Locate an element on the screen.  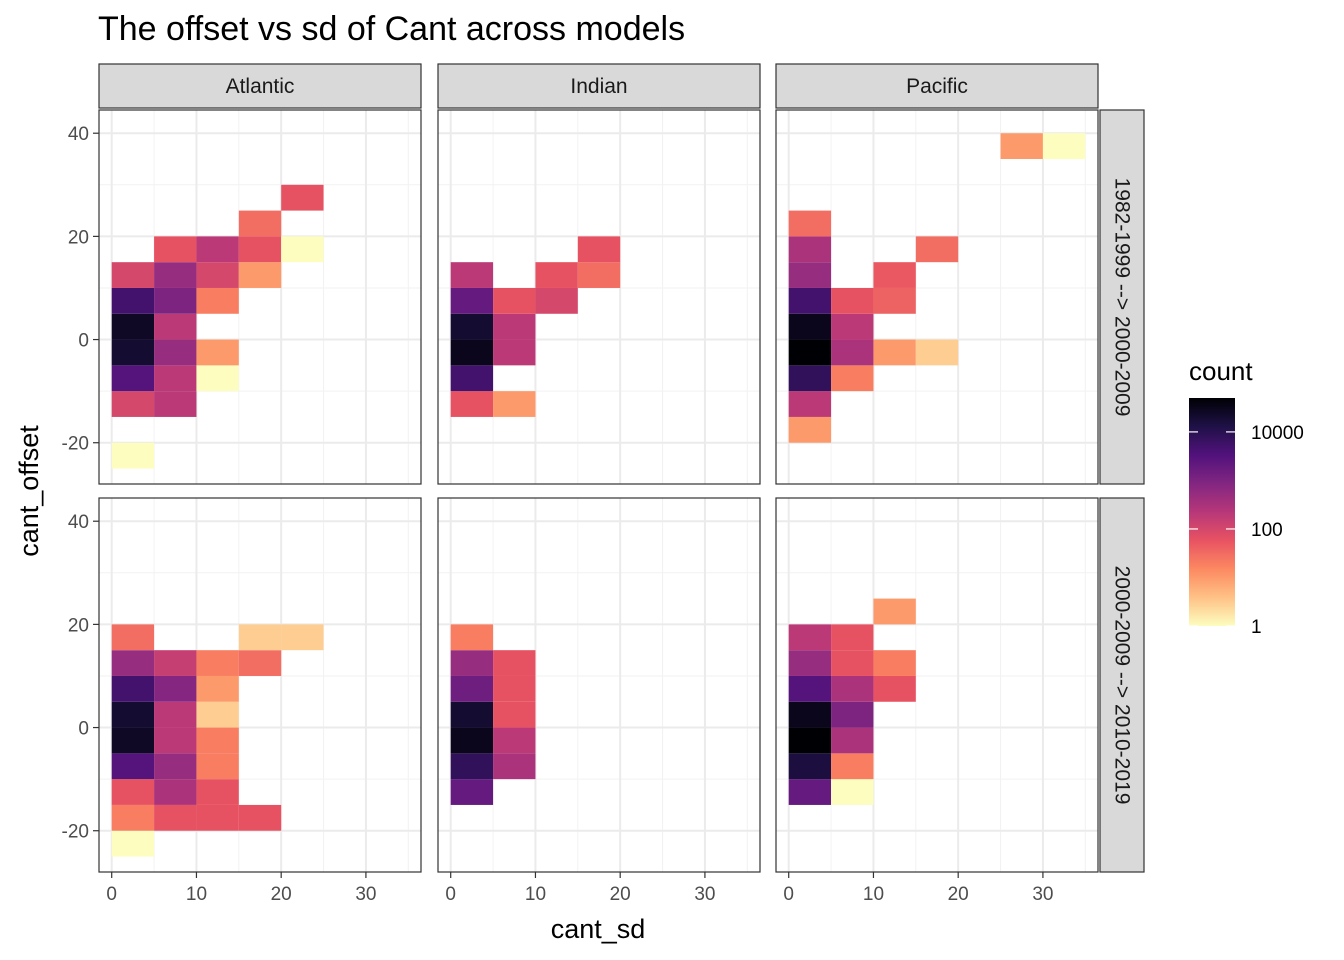
legend-colorbar is located at coordinates (1212, 512).